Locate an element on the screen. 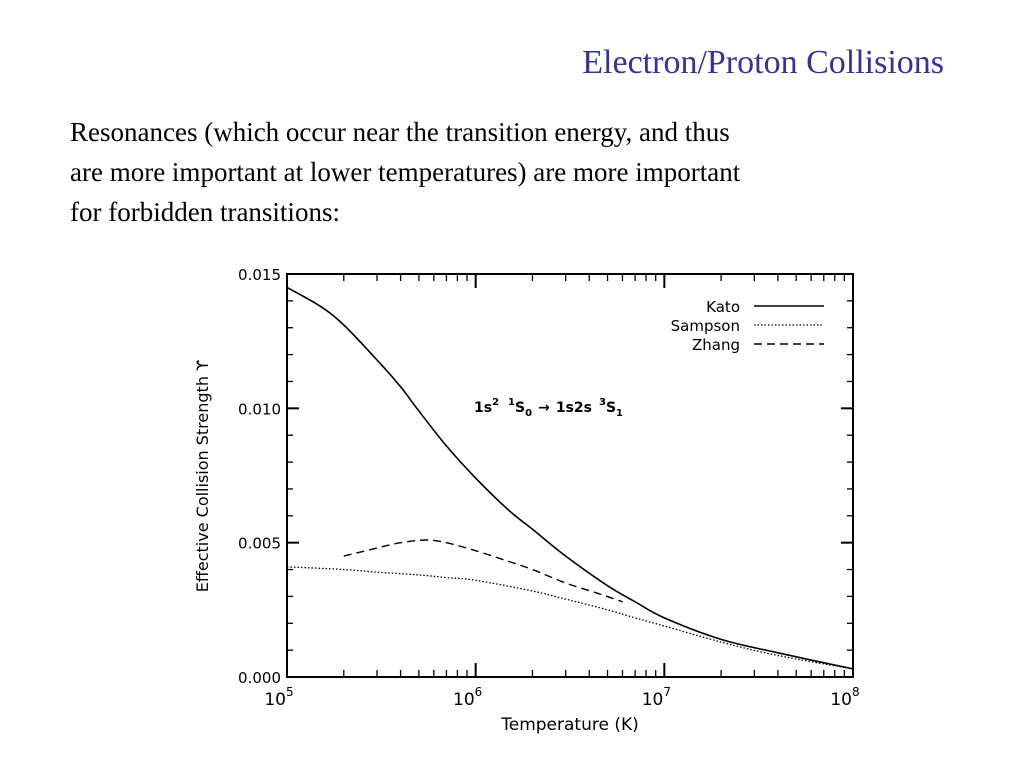  y-axis-label: Effective Collision Strength ϒ is located at coordinates (202, 476).